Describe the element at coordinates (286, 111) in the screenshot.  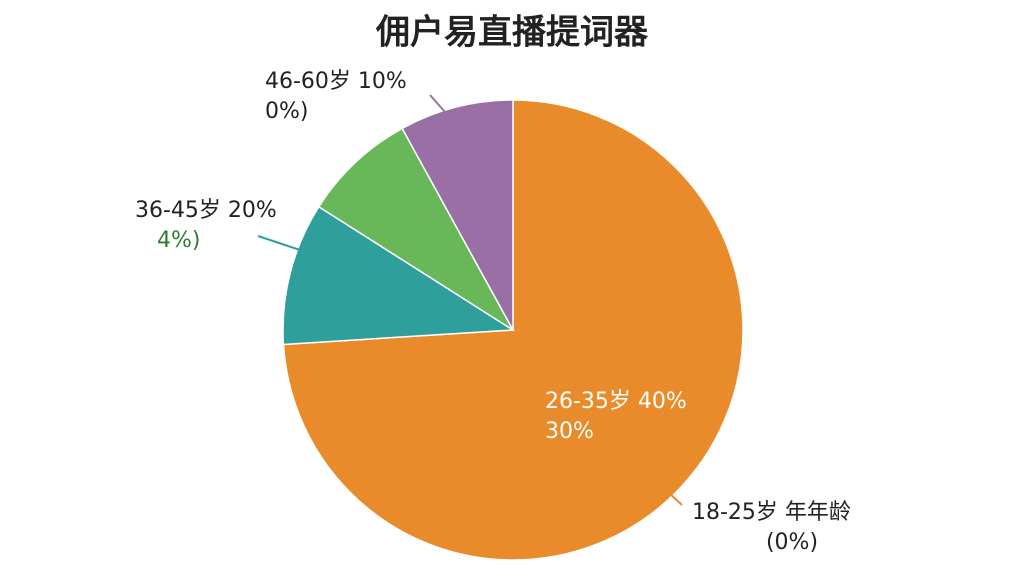
I see `data-label: 0%)` at that location.